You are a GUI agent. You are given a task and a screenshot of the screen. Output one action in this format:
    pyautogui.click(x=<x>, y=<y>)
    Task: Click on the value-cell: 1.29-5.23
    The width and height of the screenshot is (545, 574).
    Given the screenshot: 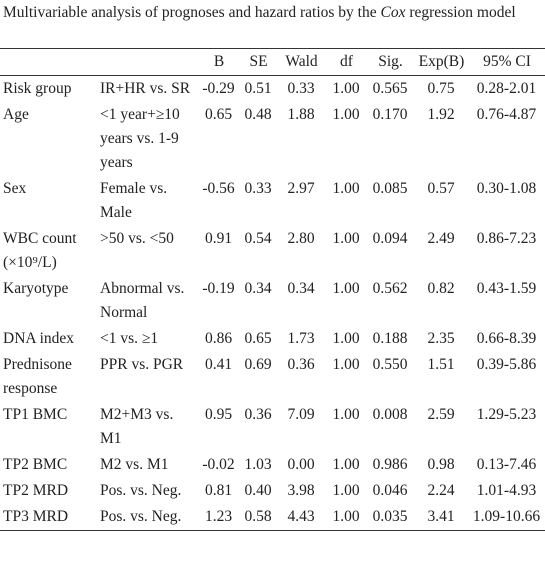 What is the action you would take?
    pyautogui.click(x=506, y=414)
    